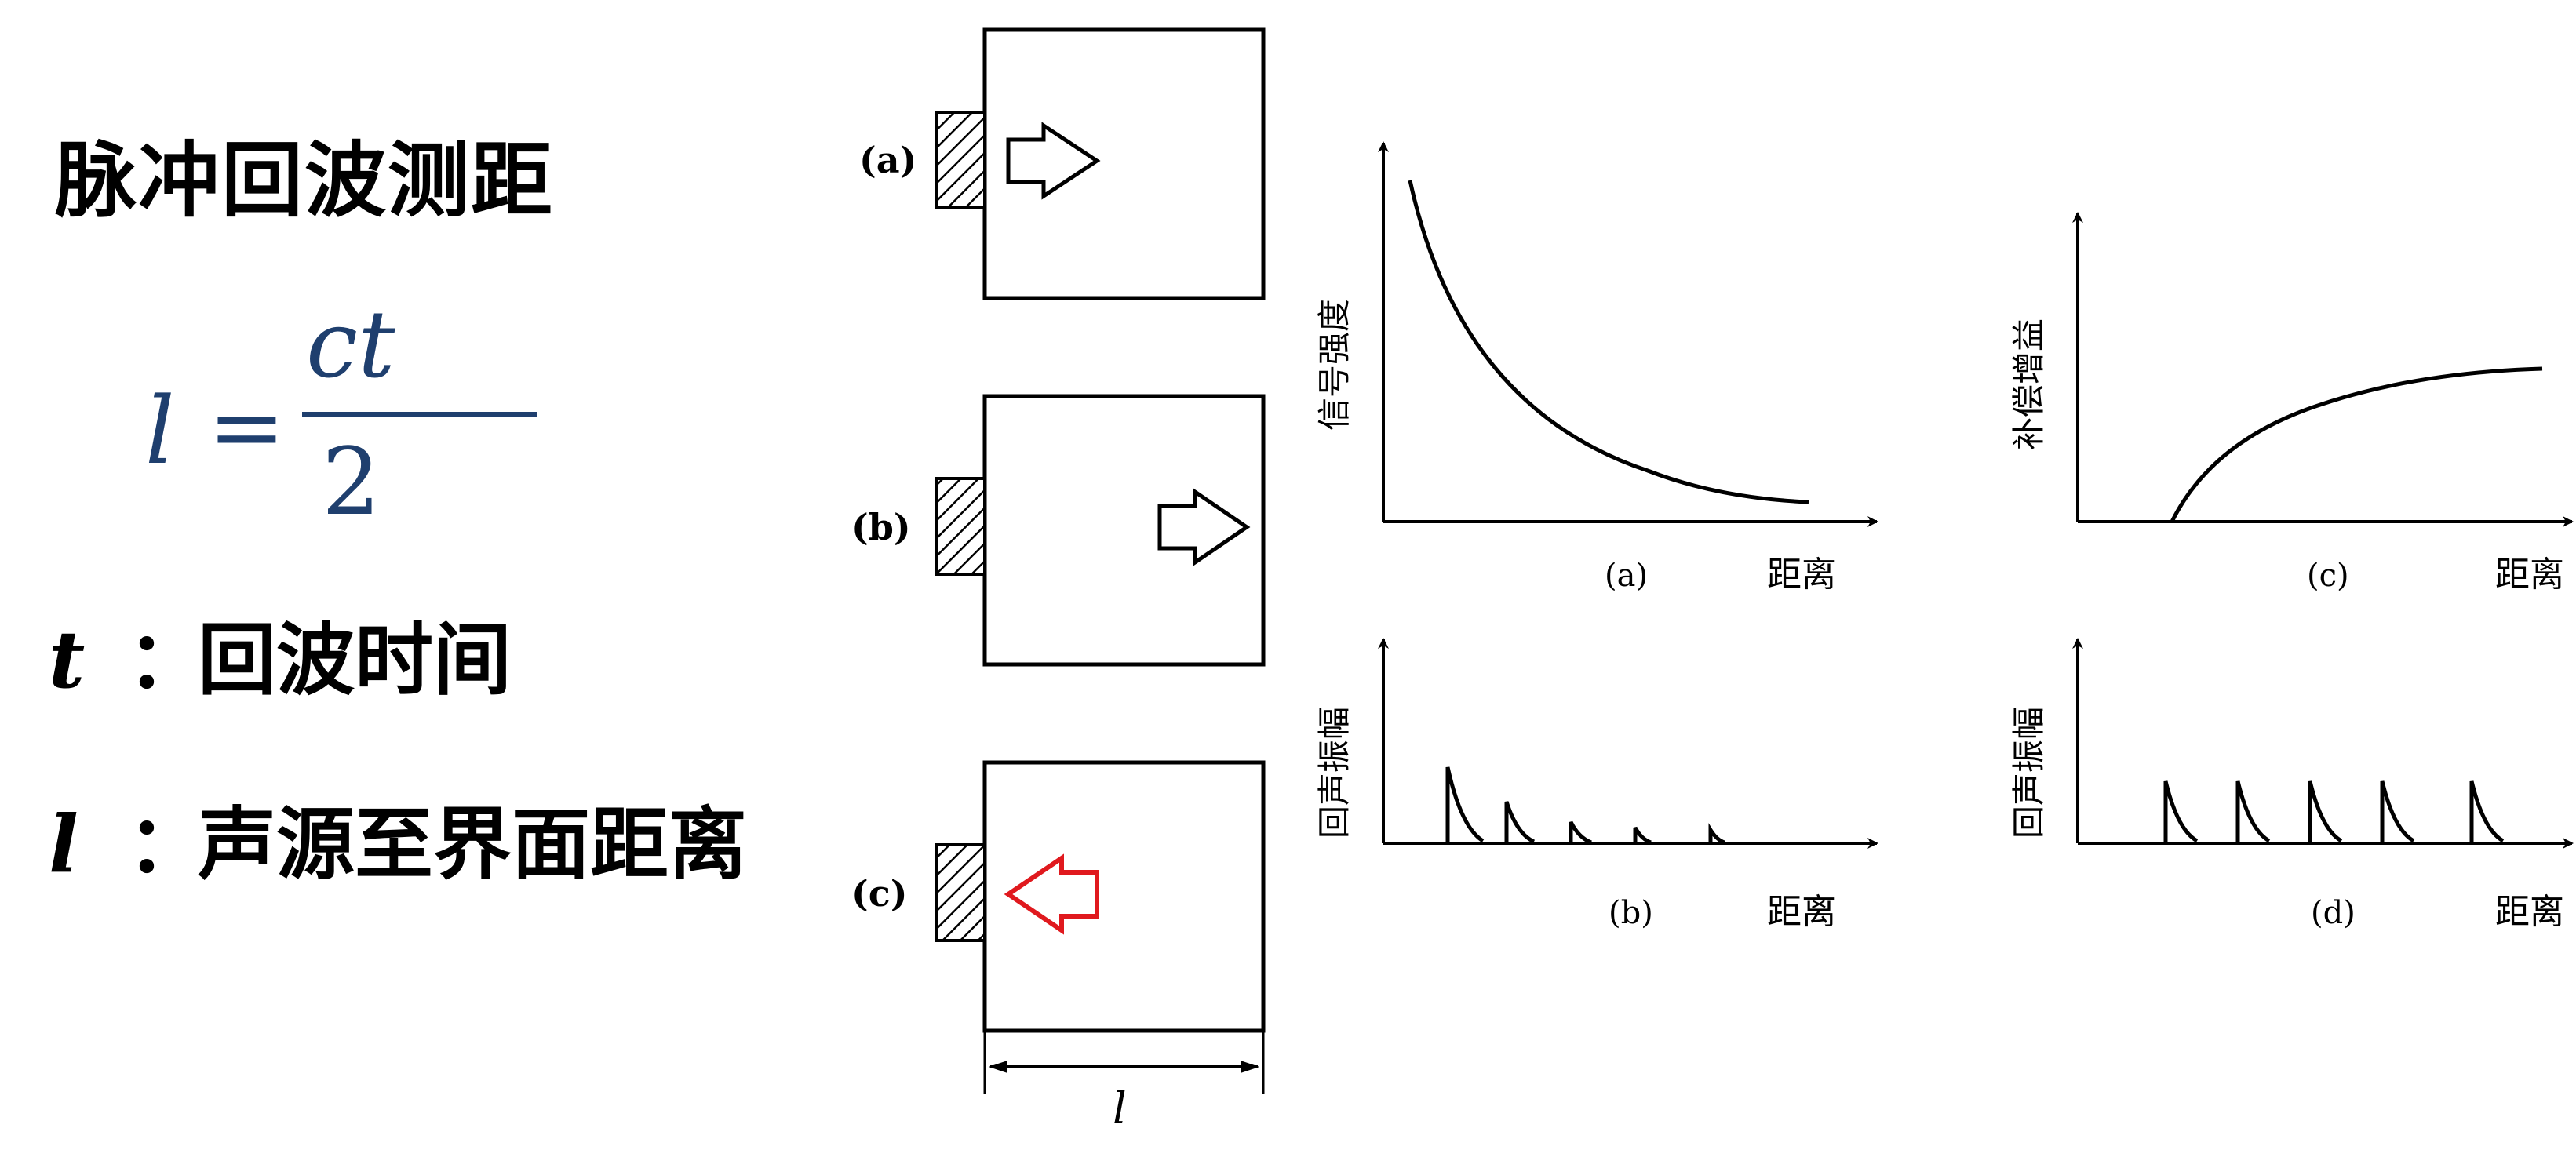 Image resolution: width=2576 pixels, height=1157 pixels. I want to click on formula-numerator: ct, so click(350, 344).